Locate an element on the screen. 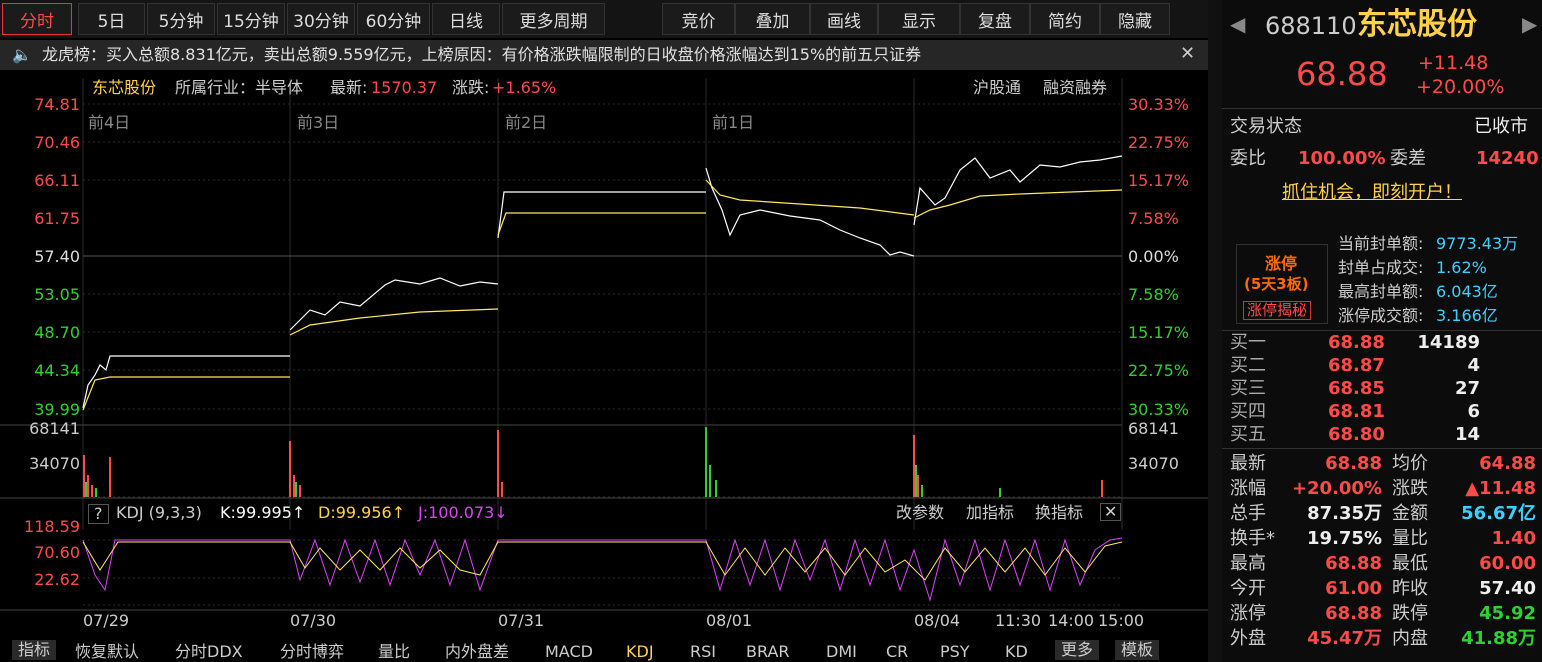 This screenshot has height=662, width=1542. tool-button: 隐藏 is located at coordinates (1135, 19).